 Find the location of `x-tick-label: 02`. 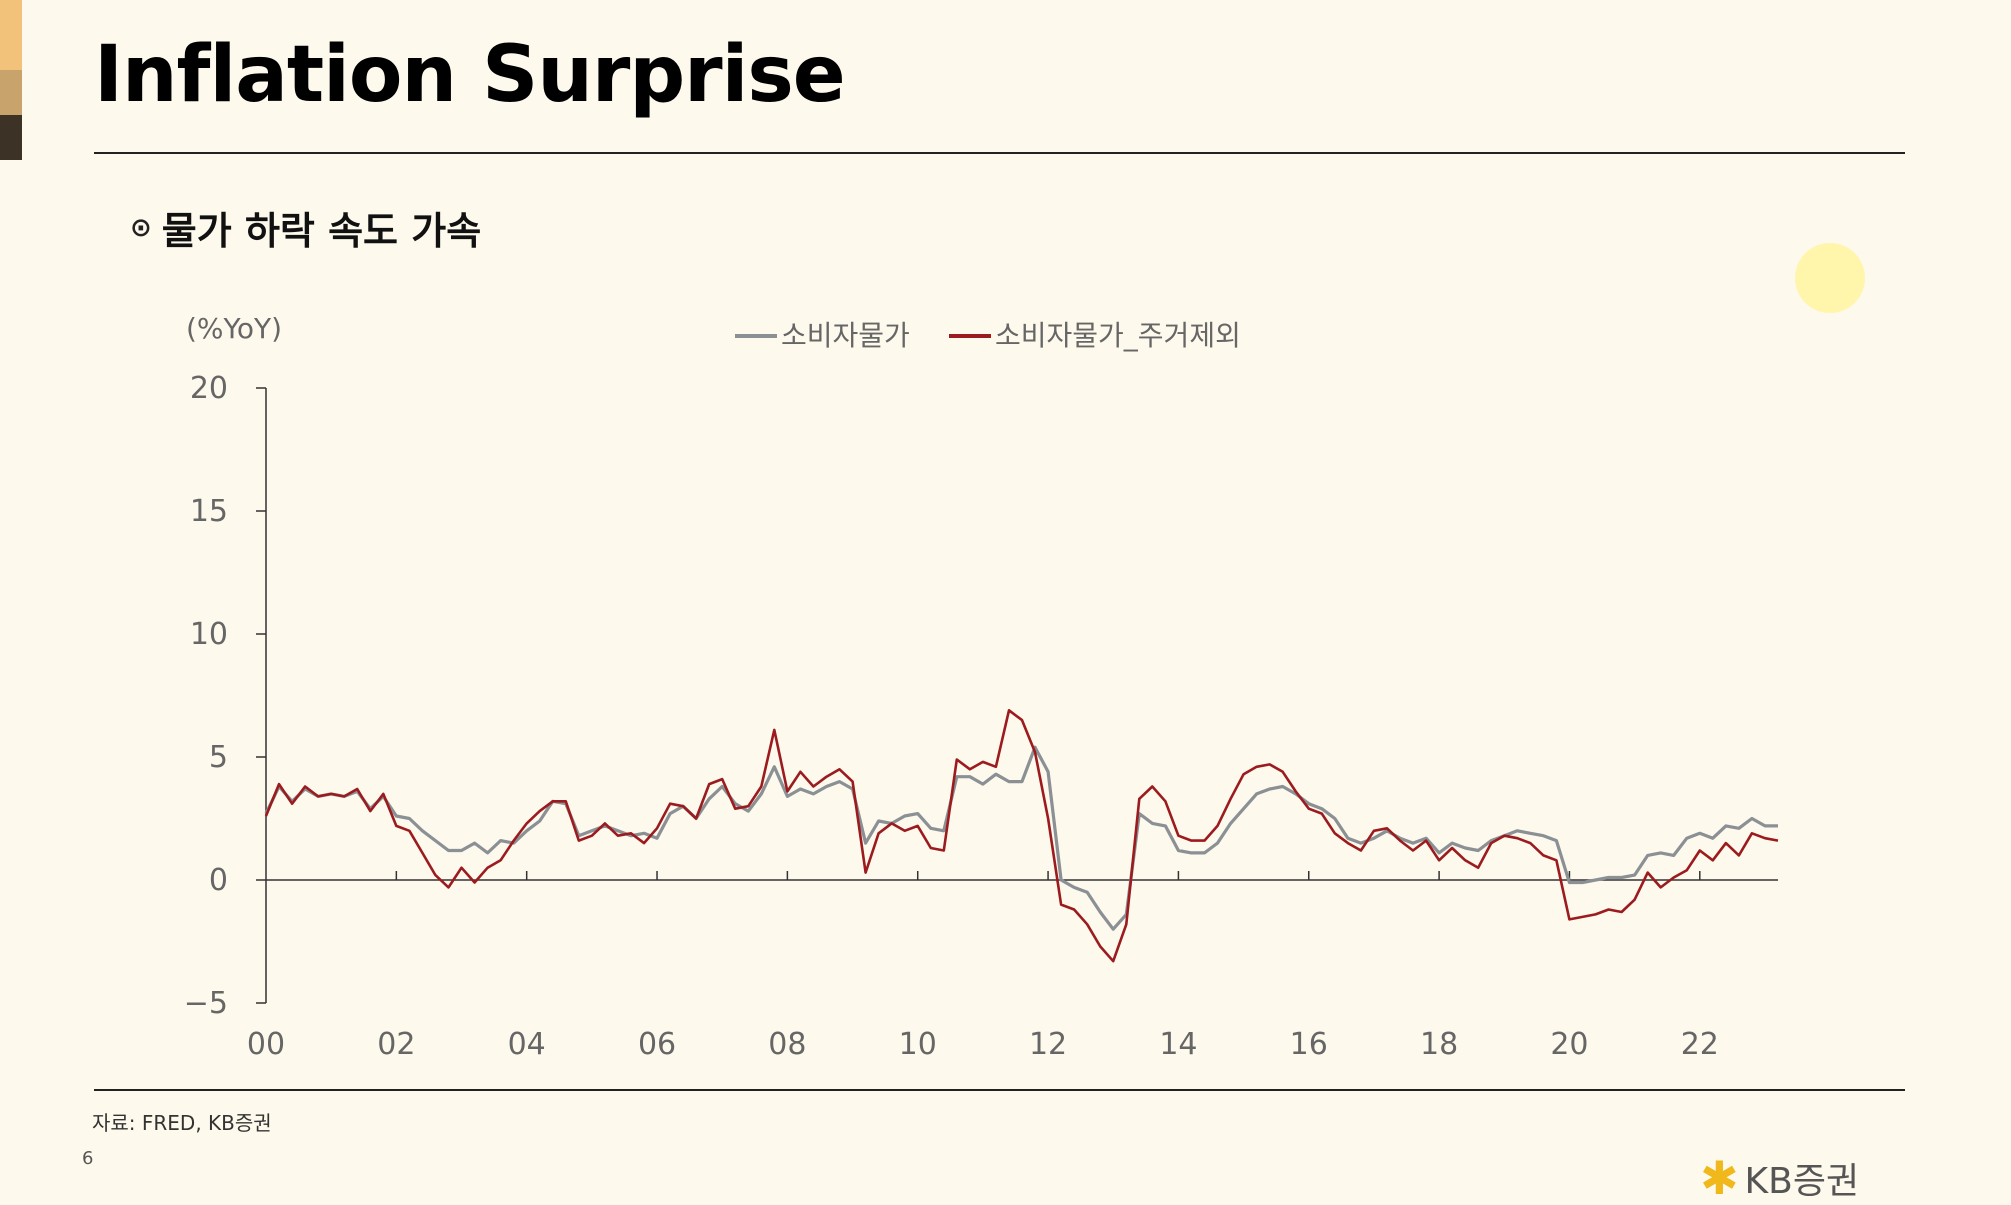

x-tick-label: 02 is located at coordinates (396, 1043).